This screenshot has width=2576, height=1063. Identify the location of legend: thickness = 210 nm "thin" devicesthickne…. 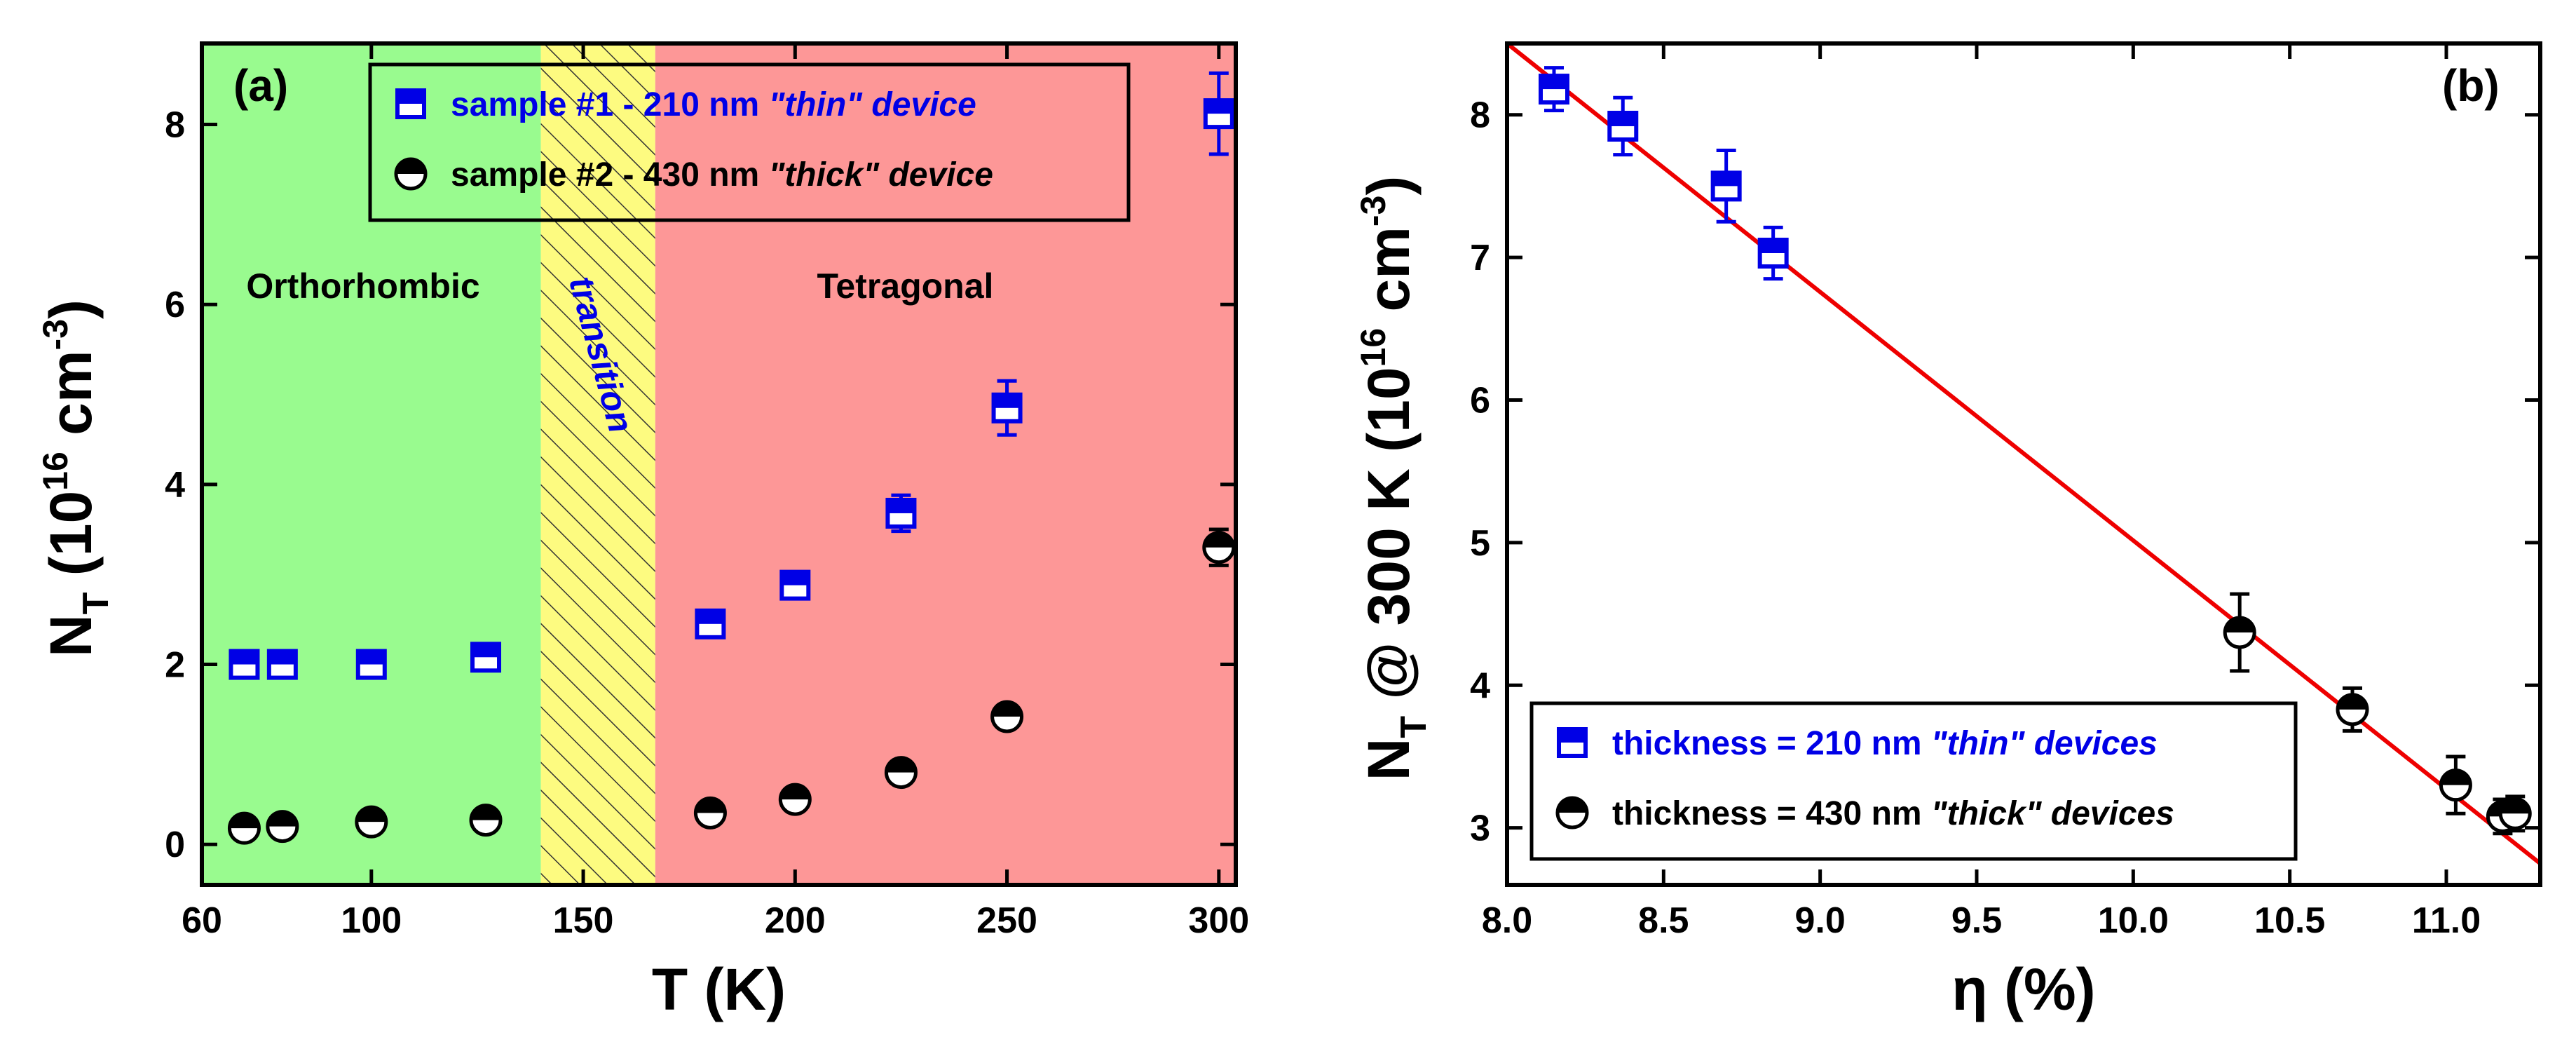
(1913, 781).